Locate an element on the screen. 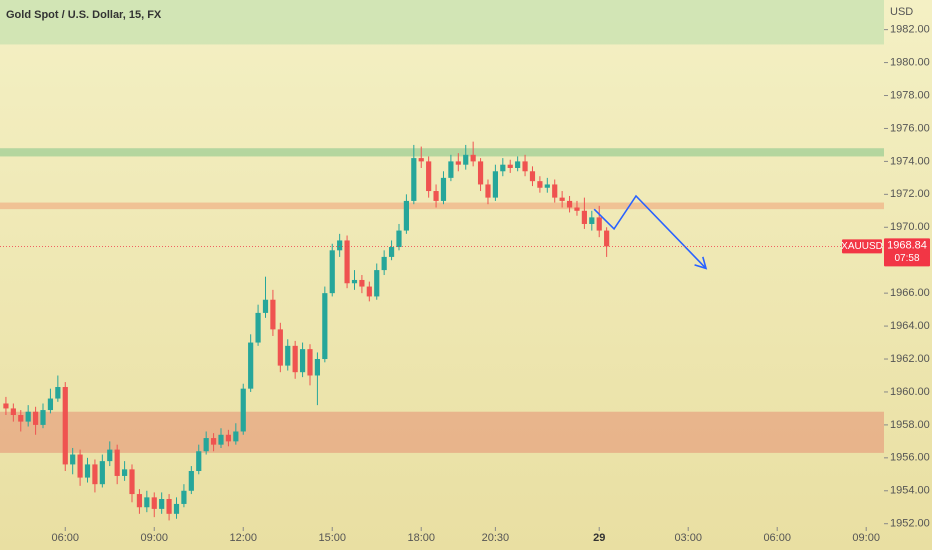 The width and height of the screenshot is (932, 550). y-tick-label: 1954.00 is located at coordinates (910, 491).